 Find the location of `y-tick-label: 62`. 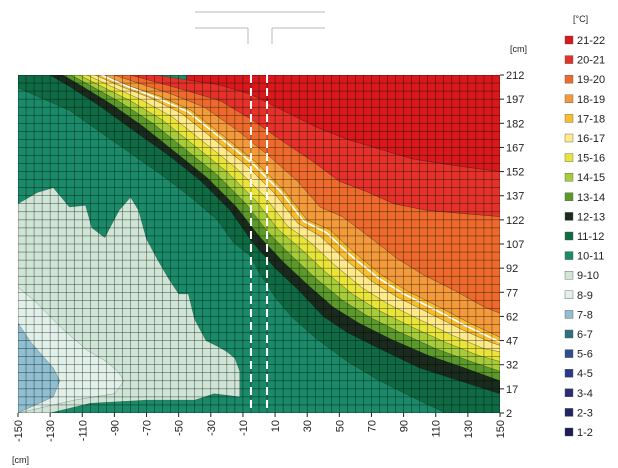

y-tick-label: 62 is located at coordinates (512, 317).